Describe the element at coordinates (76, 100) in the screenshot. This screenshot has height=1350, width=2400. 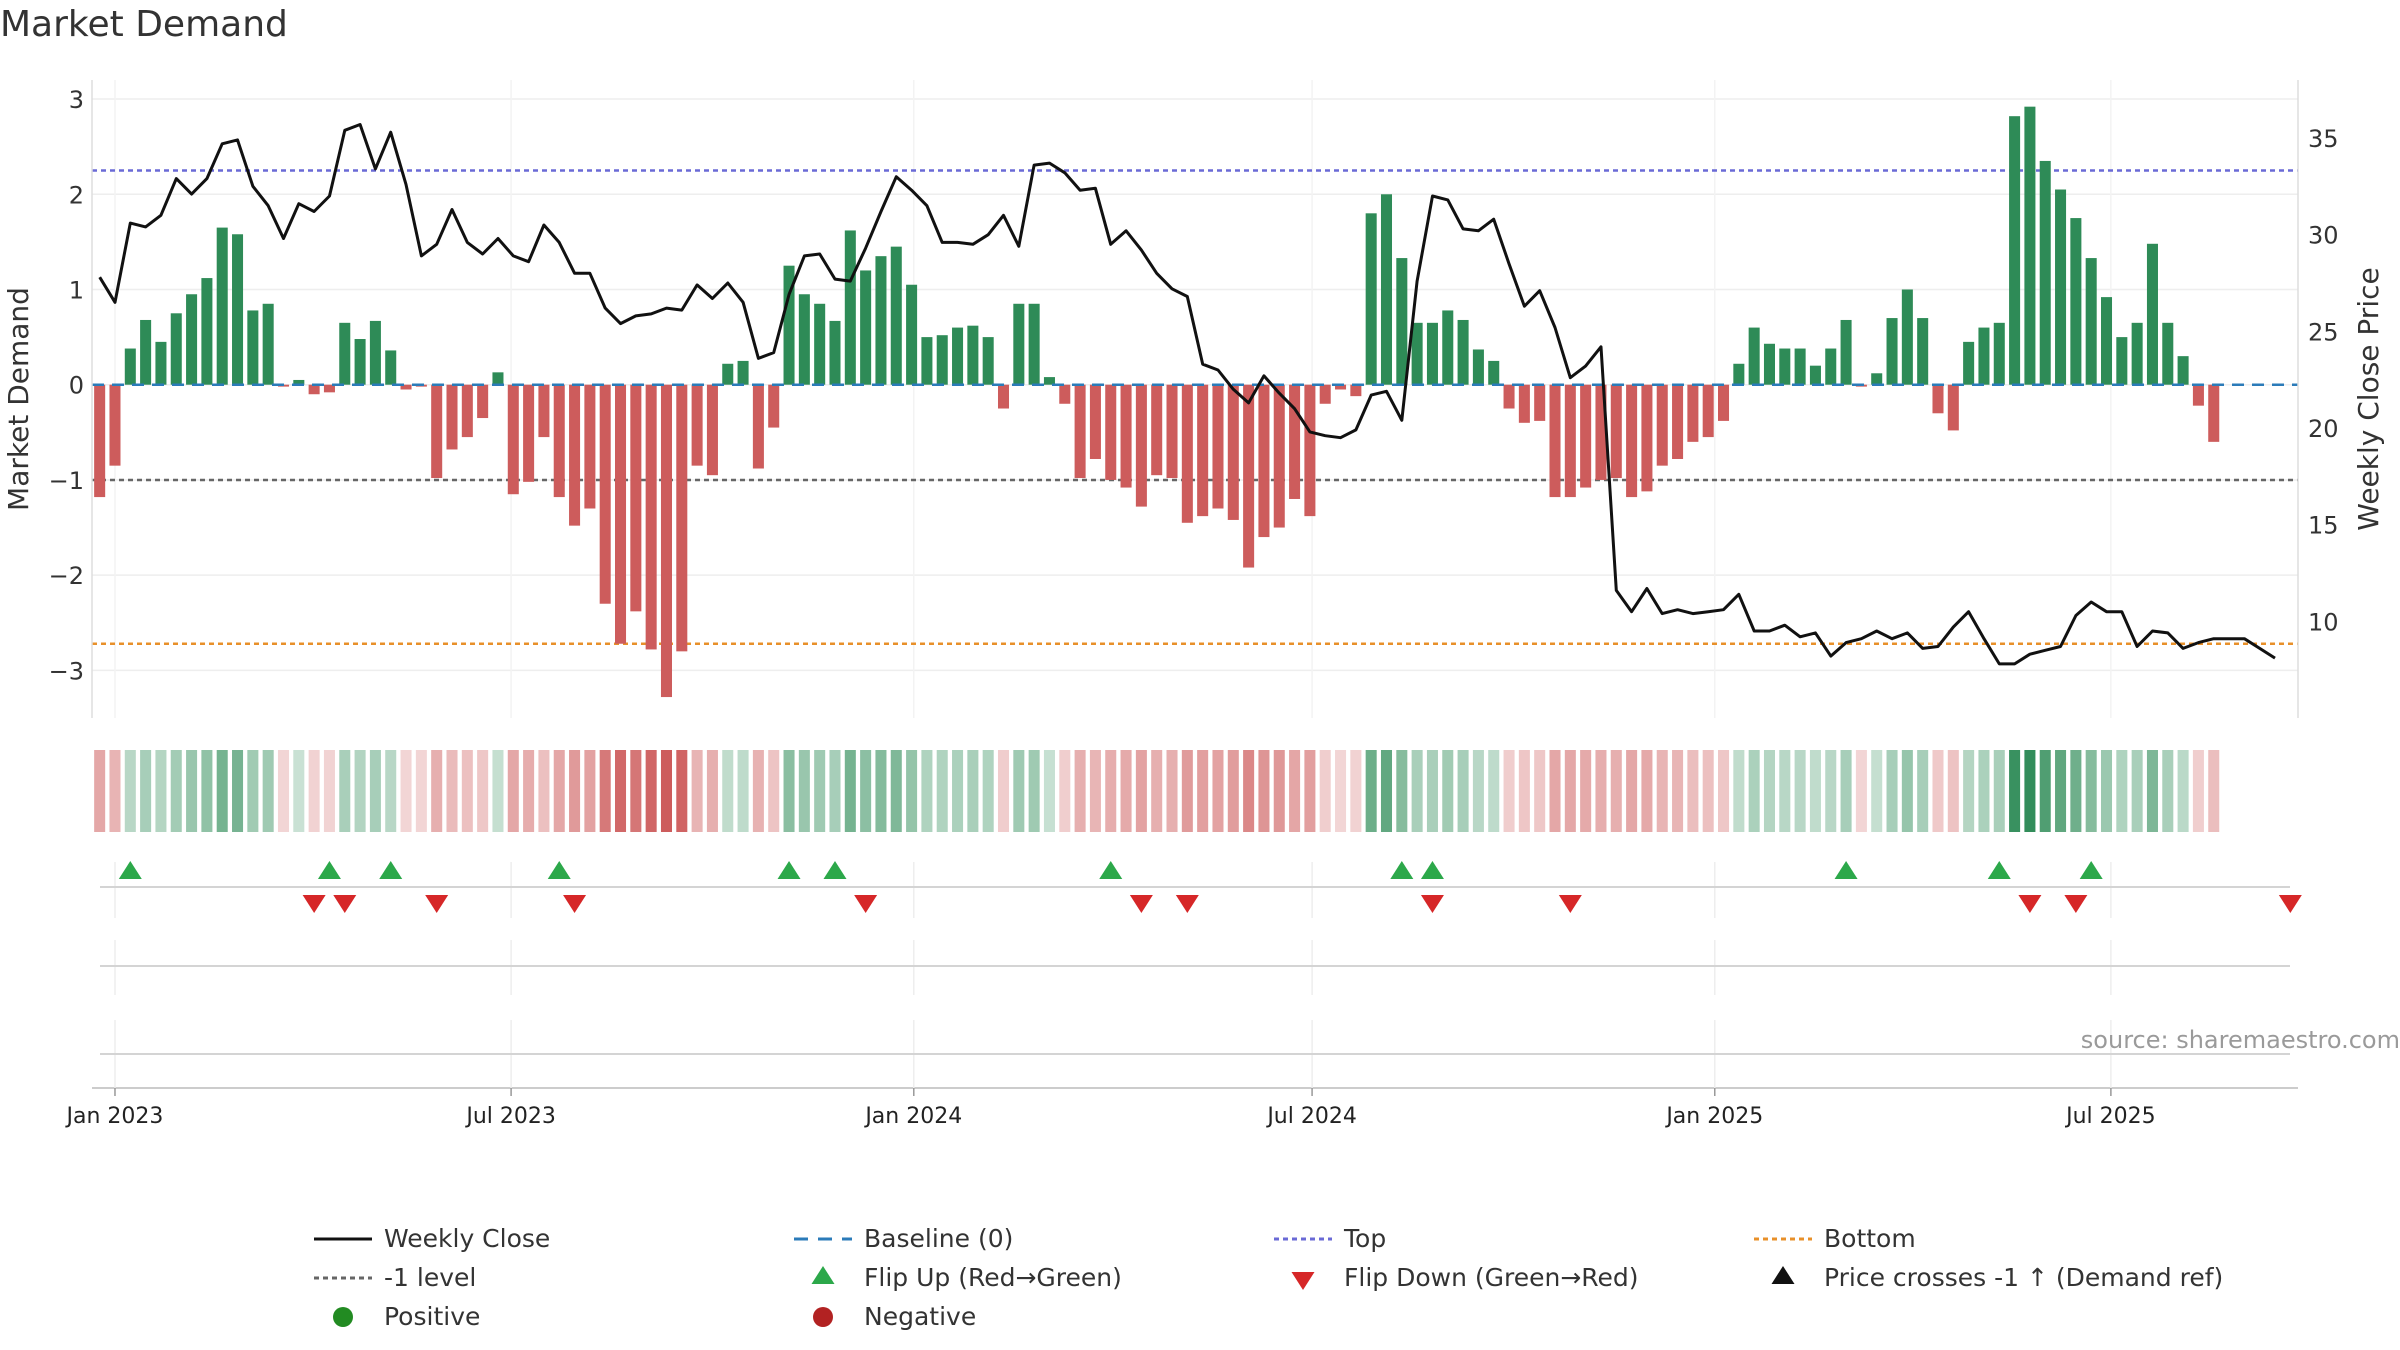
I see `y-tick-label-left: 3` at that location.